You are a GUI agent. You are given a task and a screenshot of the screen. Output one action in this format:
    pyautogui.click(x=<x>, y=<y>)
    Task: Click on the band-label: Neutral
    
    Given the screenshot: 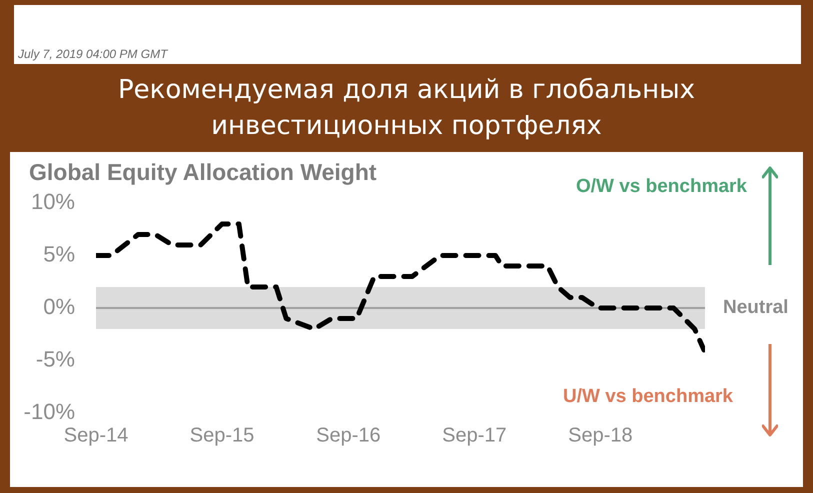 What is the action you would take?
    pyautogui.click(x=755, y=307)
    